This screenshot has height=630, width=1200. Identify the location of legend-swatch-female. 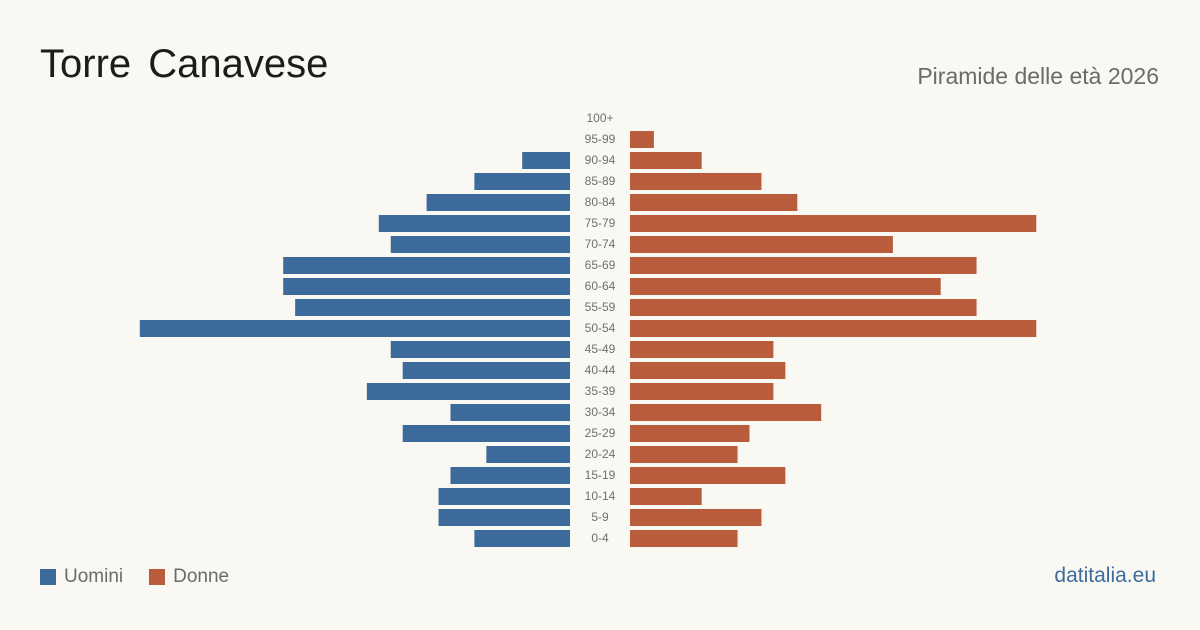
(157, 577).